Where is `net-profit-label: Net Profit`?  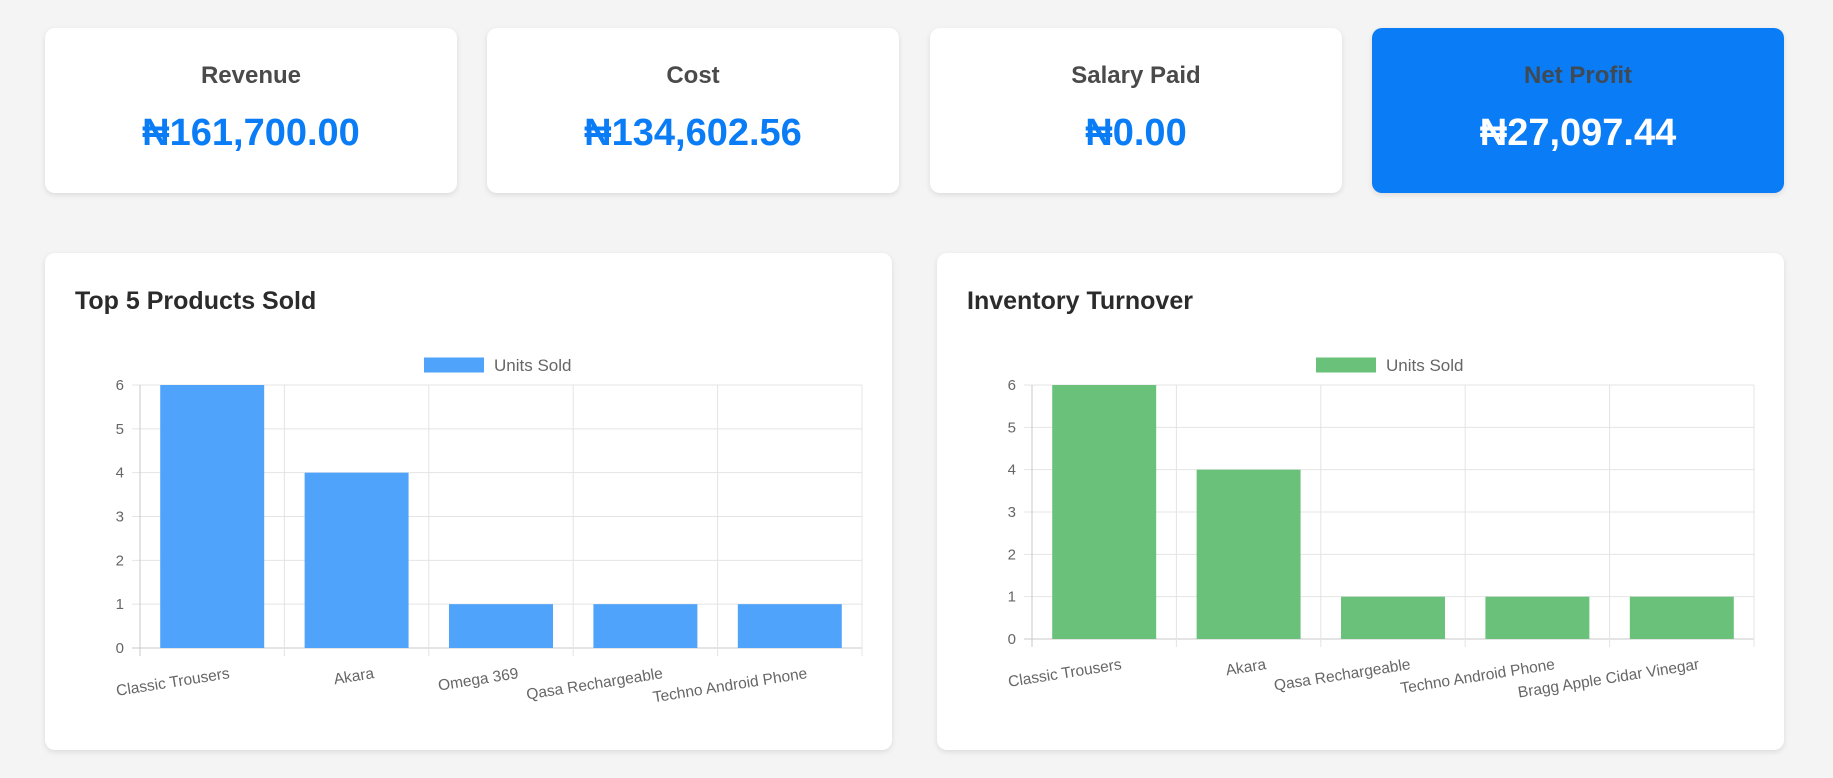 net-profit-label: Net Profit is located at coordinates (1578, 75).